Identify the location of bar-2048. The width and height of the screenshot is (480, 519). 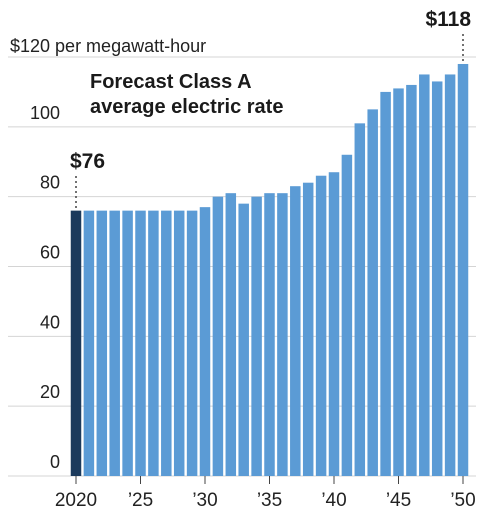
(437, 279).